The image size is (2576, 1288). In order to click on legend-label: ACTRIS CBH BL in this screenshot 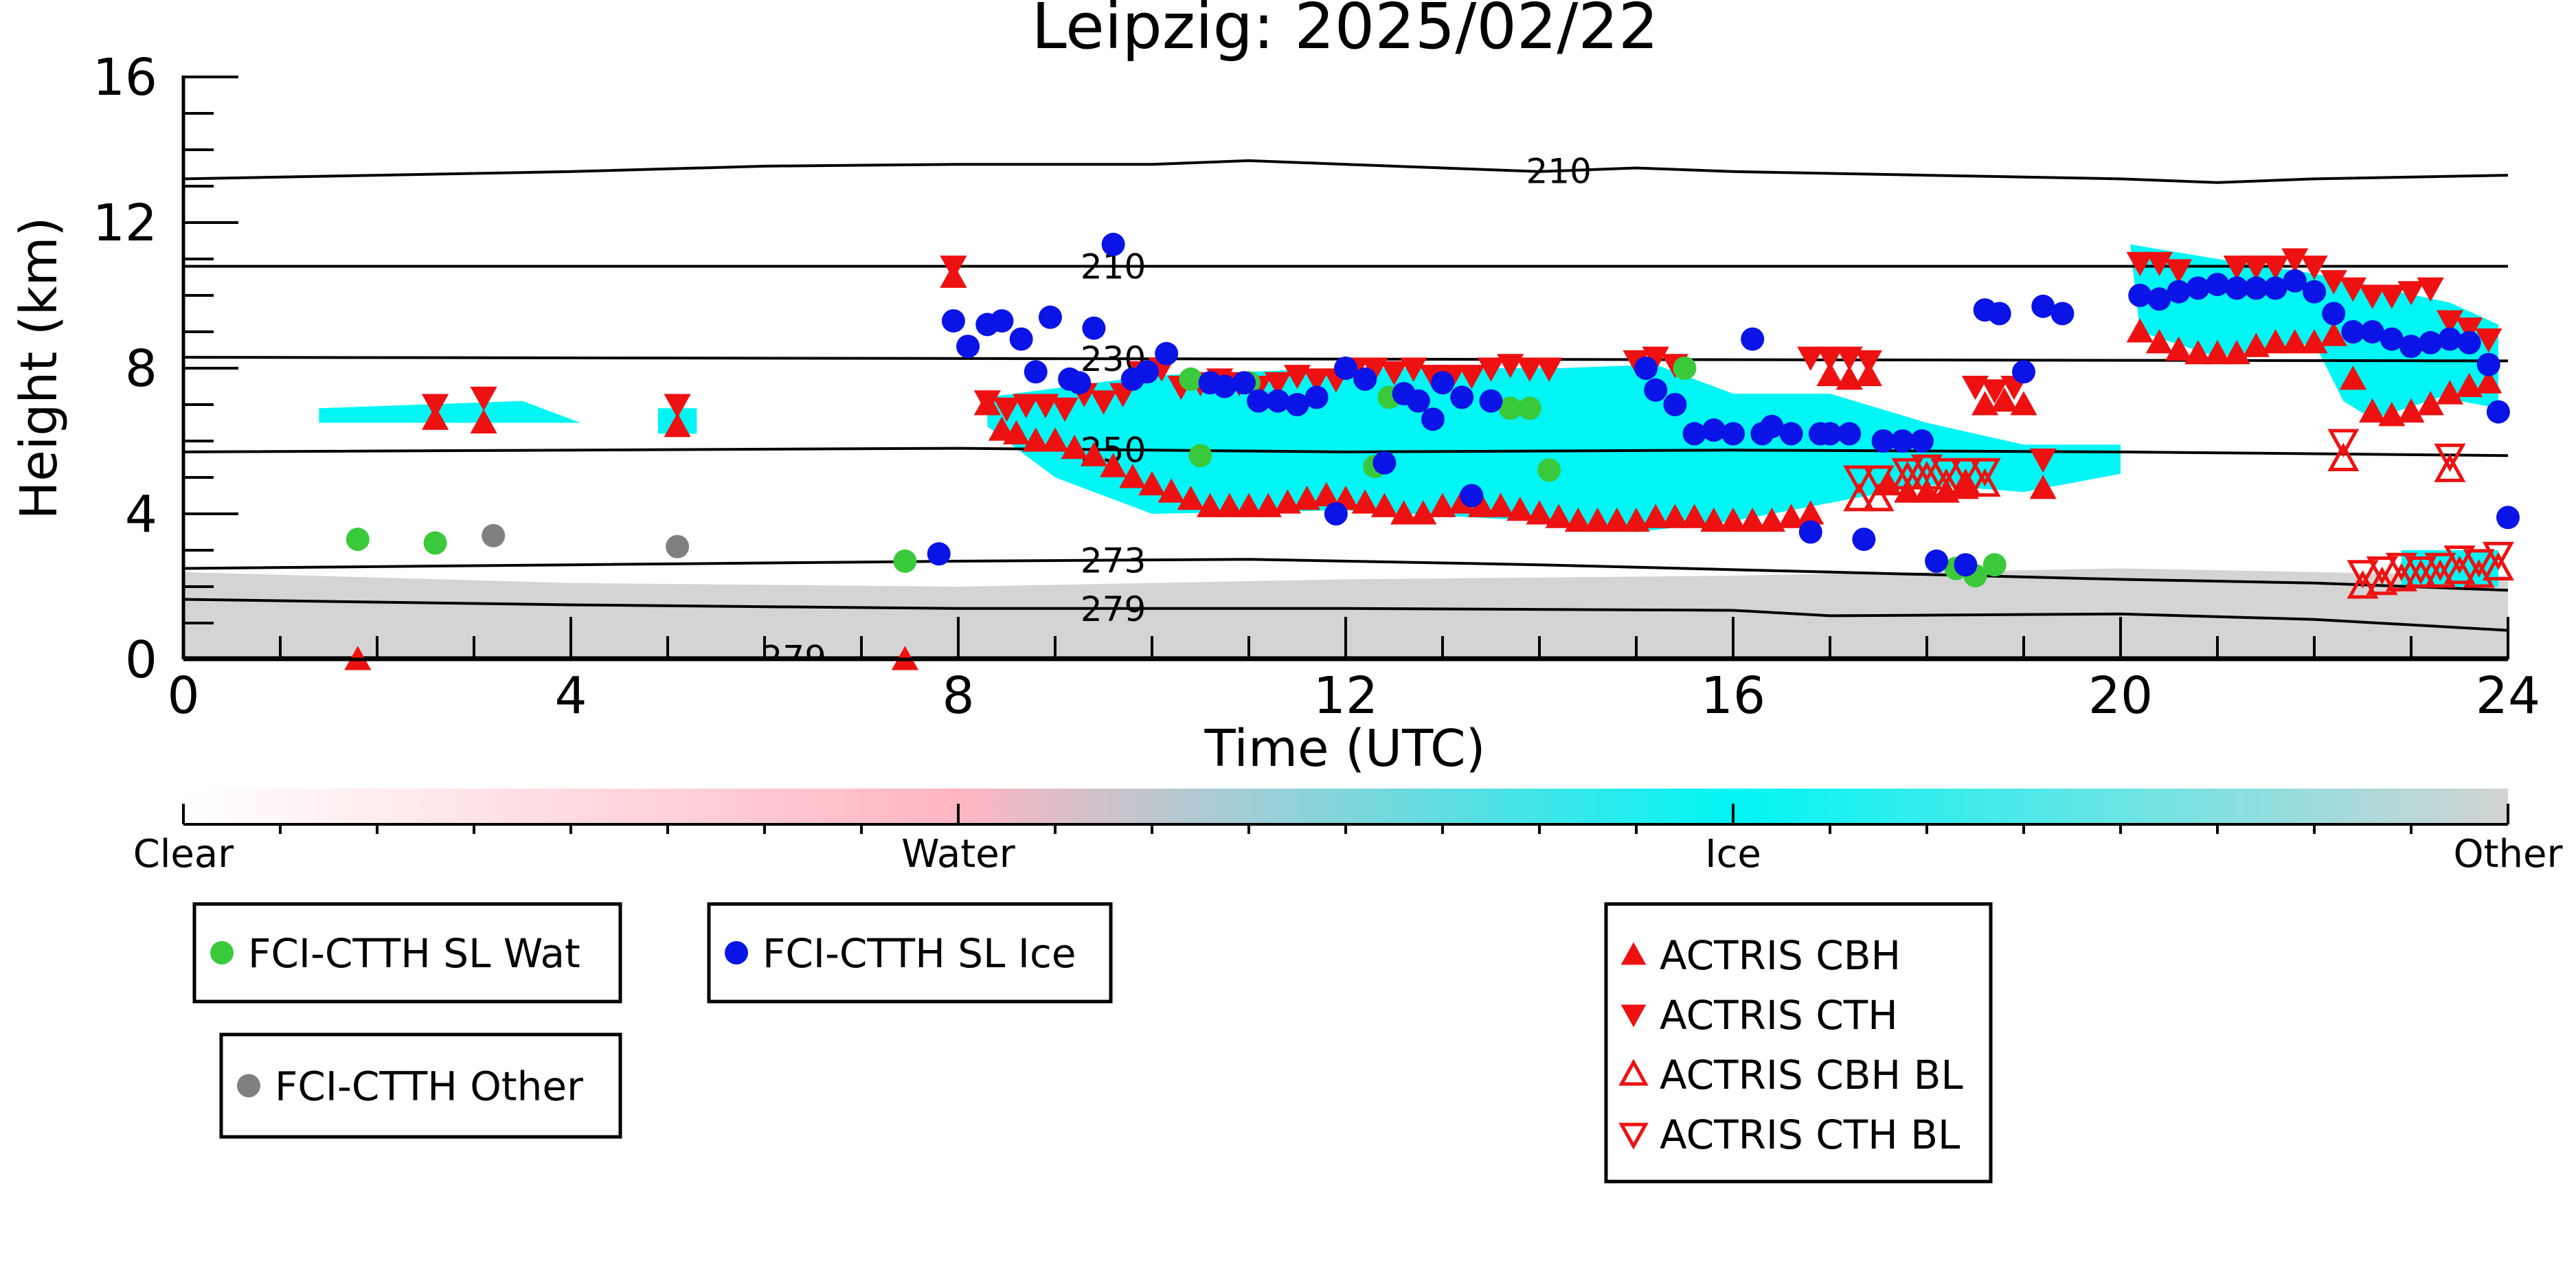, I will do `click(1811, 1075)`.